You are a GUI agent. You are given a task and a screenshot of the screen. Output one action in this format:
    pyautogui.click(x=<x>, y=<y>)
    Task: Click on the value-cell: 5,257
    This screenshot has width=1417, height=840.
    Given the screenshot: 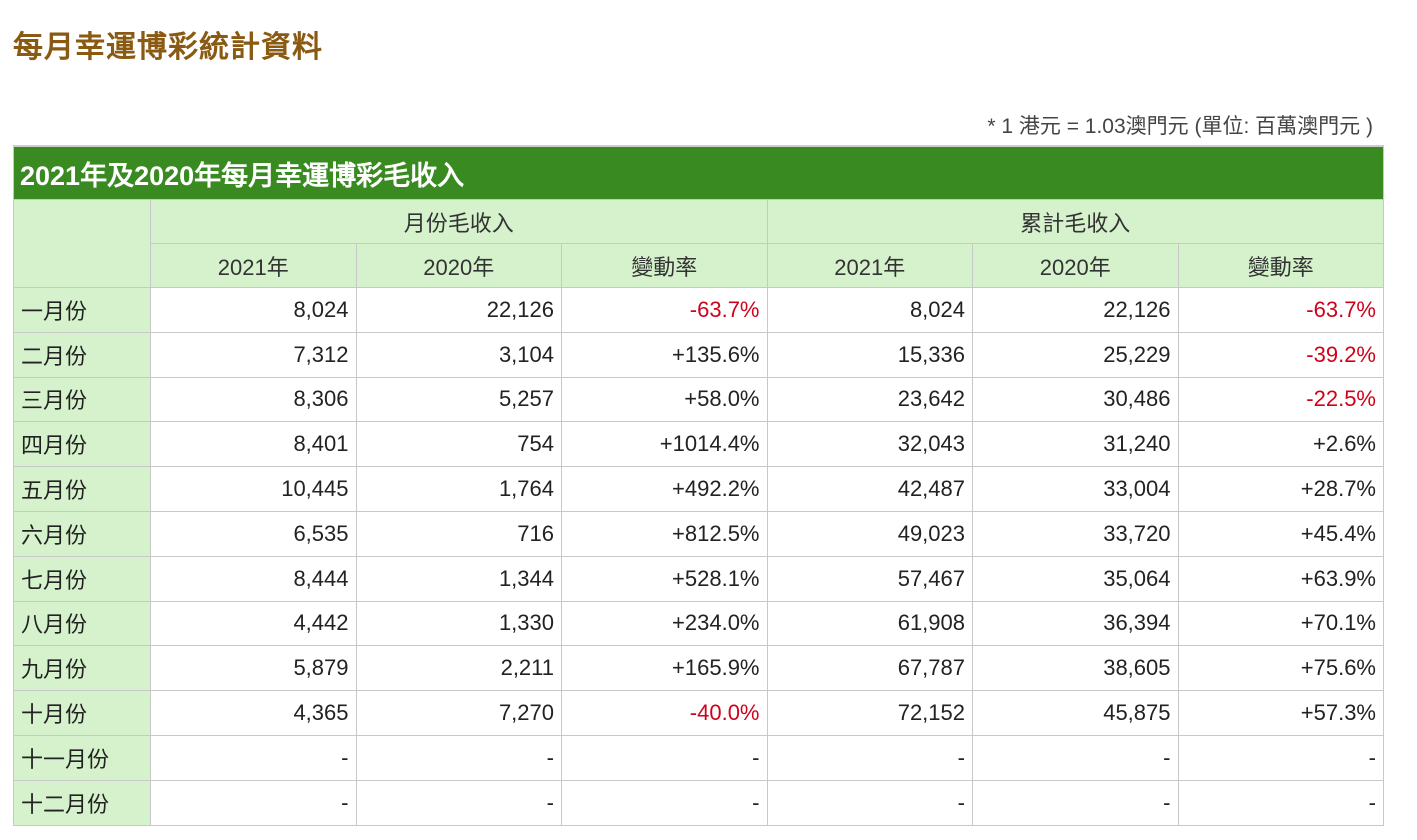 What is the action you would take?
    pyautogui.click(x=458, y=399)
    